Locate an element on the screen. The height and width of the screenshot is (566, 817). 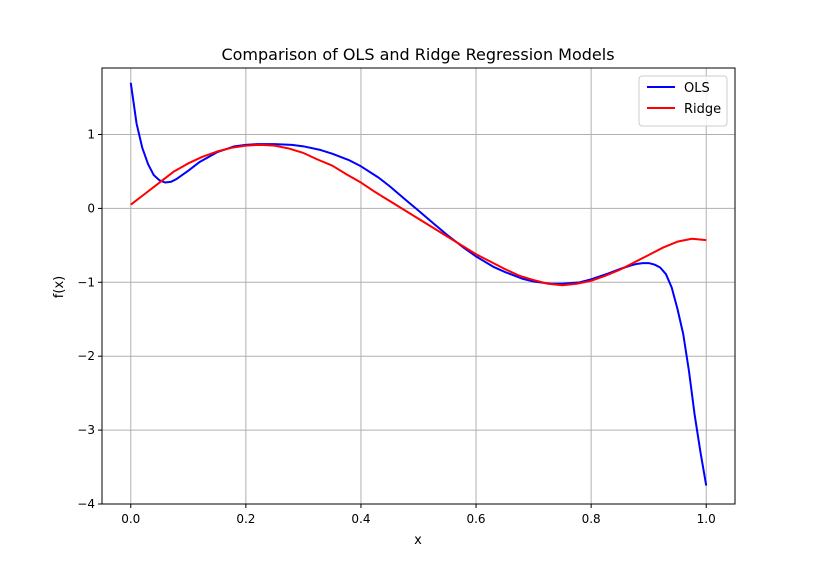
legend: OLS Ridge is located at coordinates (683, 101).